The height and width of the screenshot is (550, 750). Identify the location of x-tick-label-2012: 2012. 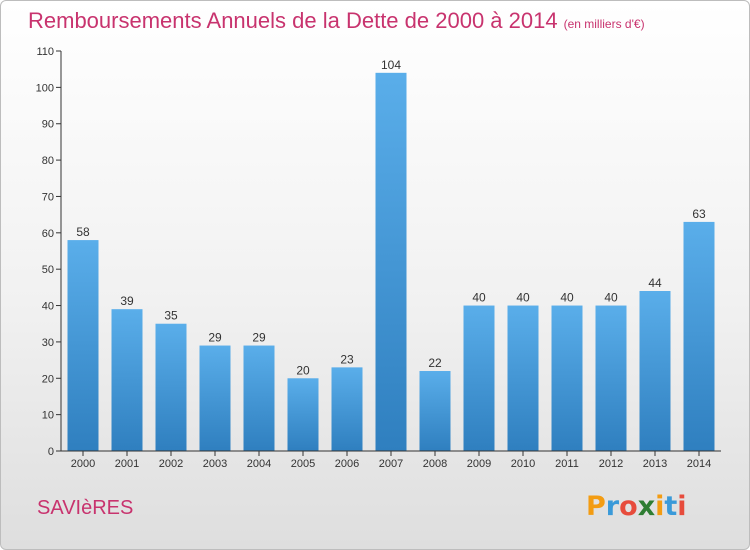
(611, 464).